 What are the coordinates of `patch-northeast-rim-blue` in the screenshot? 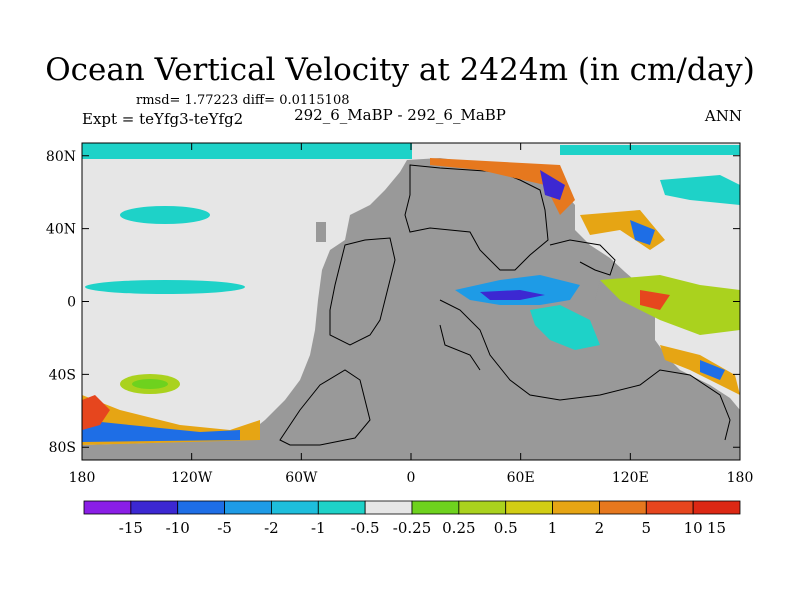 It's located at (552, 185).